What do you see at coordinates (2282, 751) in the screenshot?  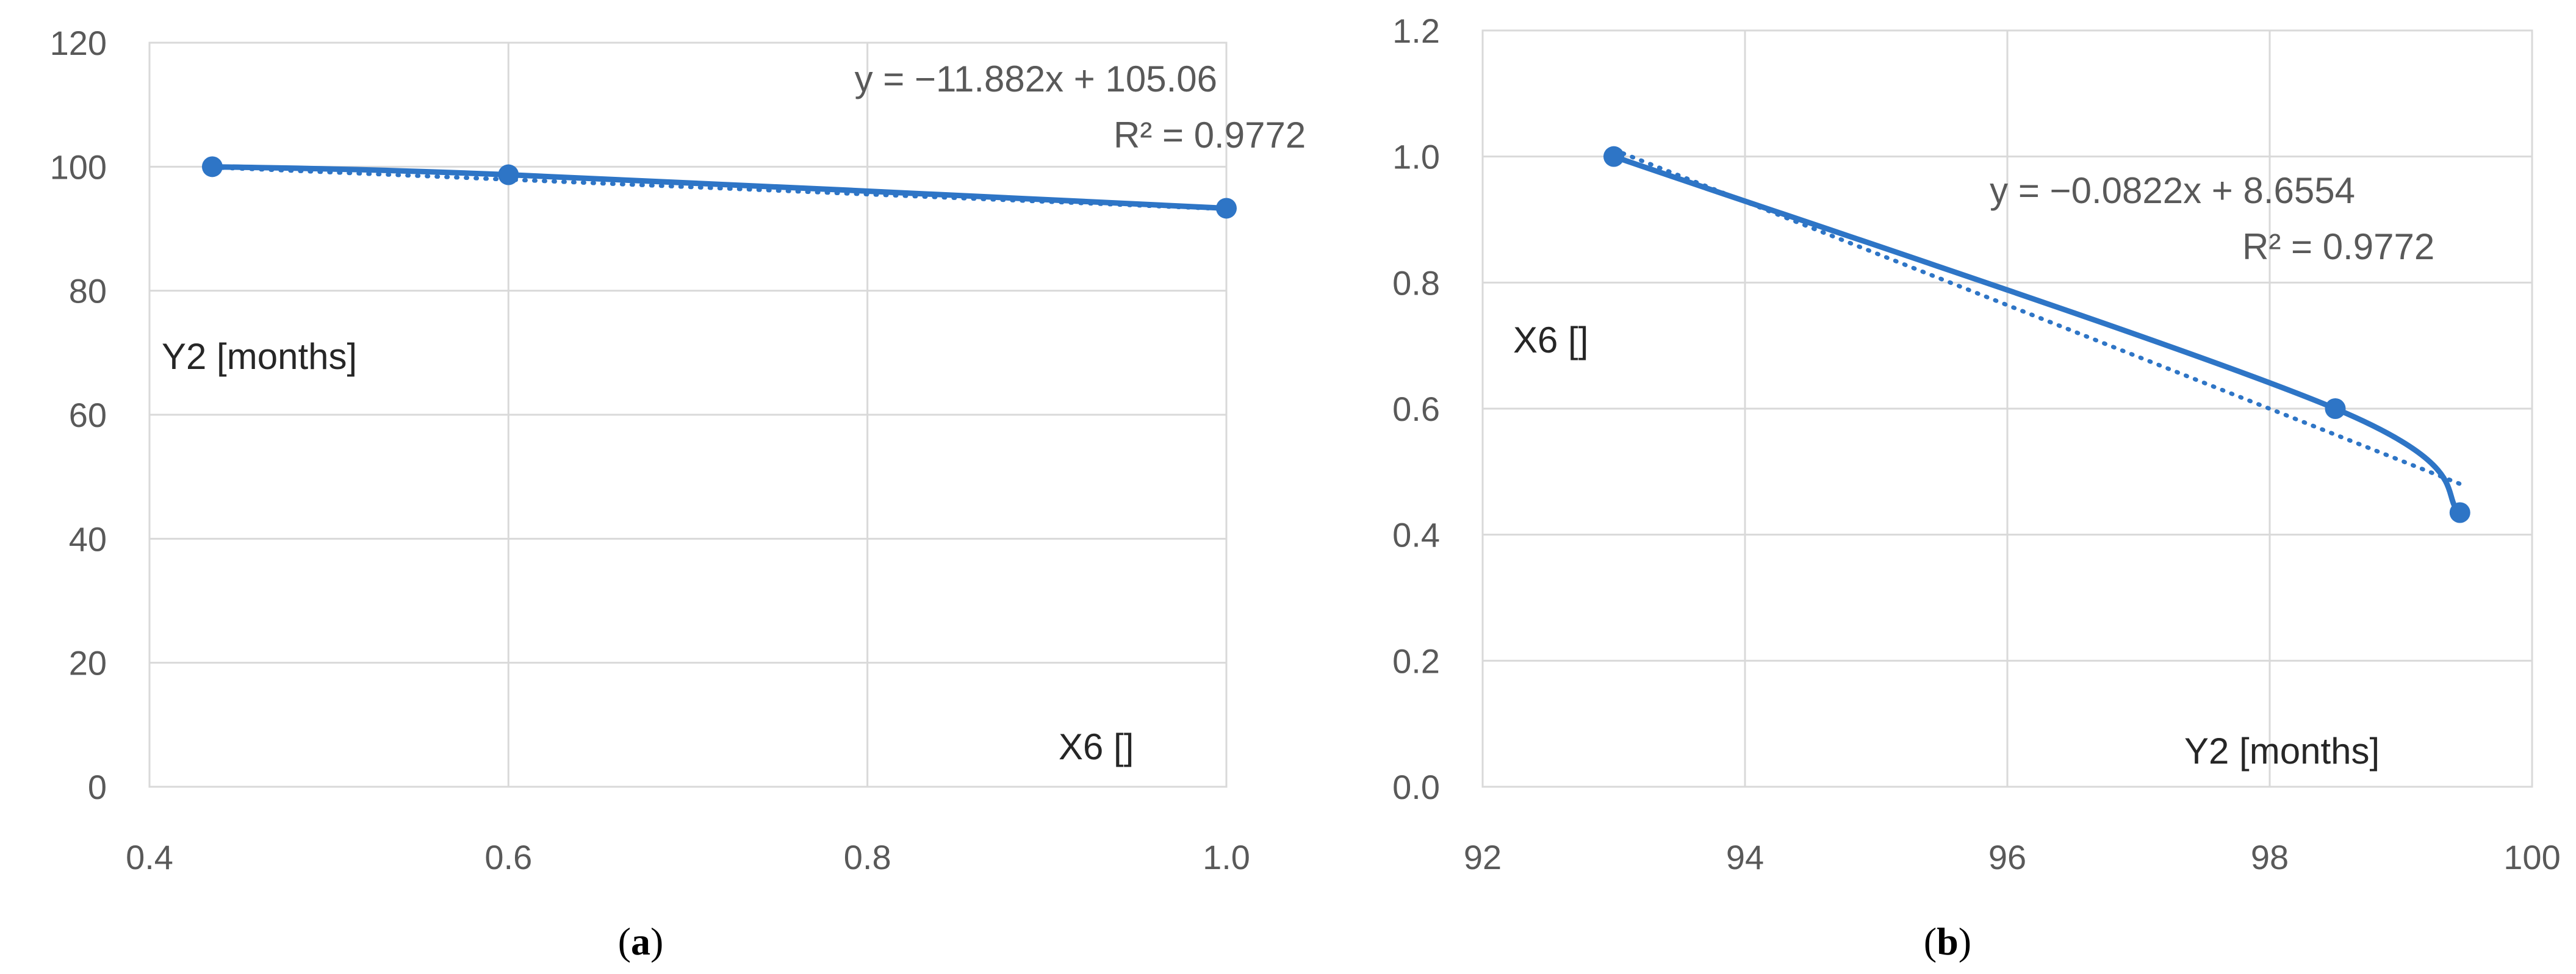 I see `x-axis-title: Y2 [months]` at bounding box center [2282, 751].